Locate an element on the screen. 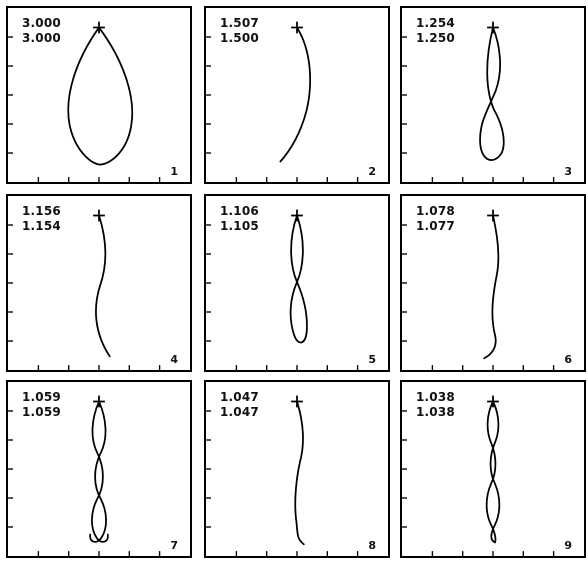 This screenshot has height=563, width=588. panel-8-start-marker is located at coordinates (297, 401).